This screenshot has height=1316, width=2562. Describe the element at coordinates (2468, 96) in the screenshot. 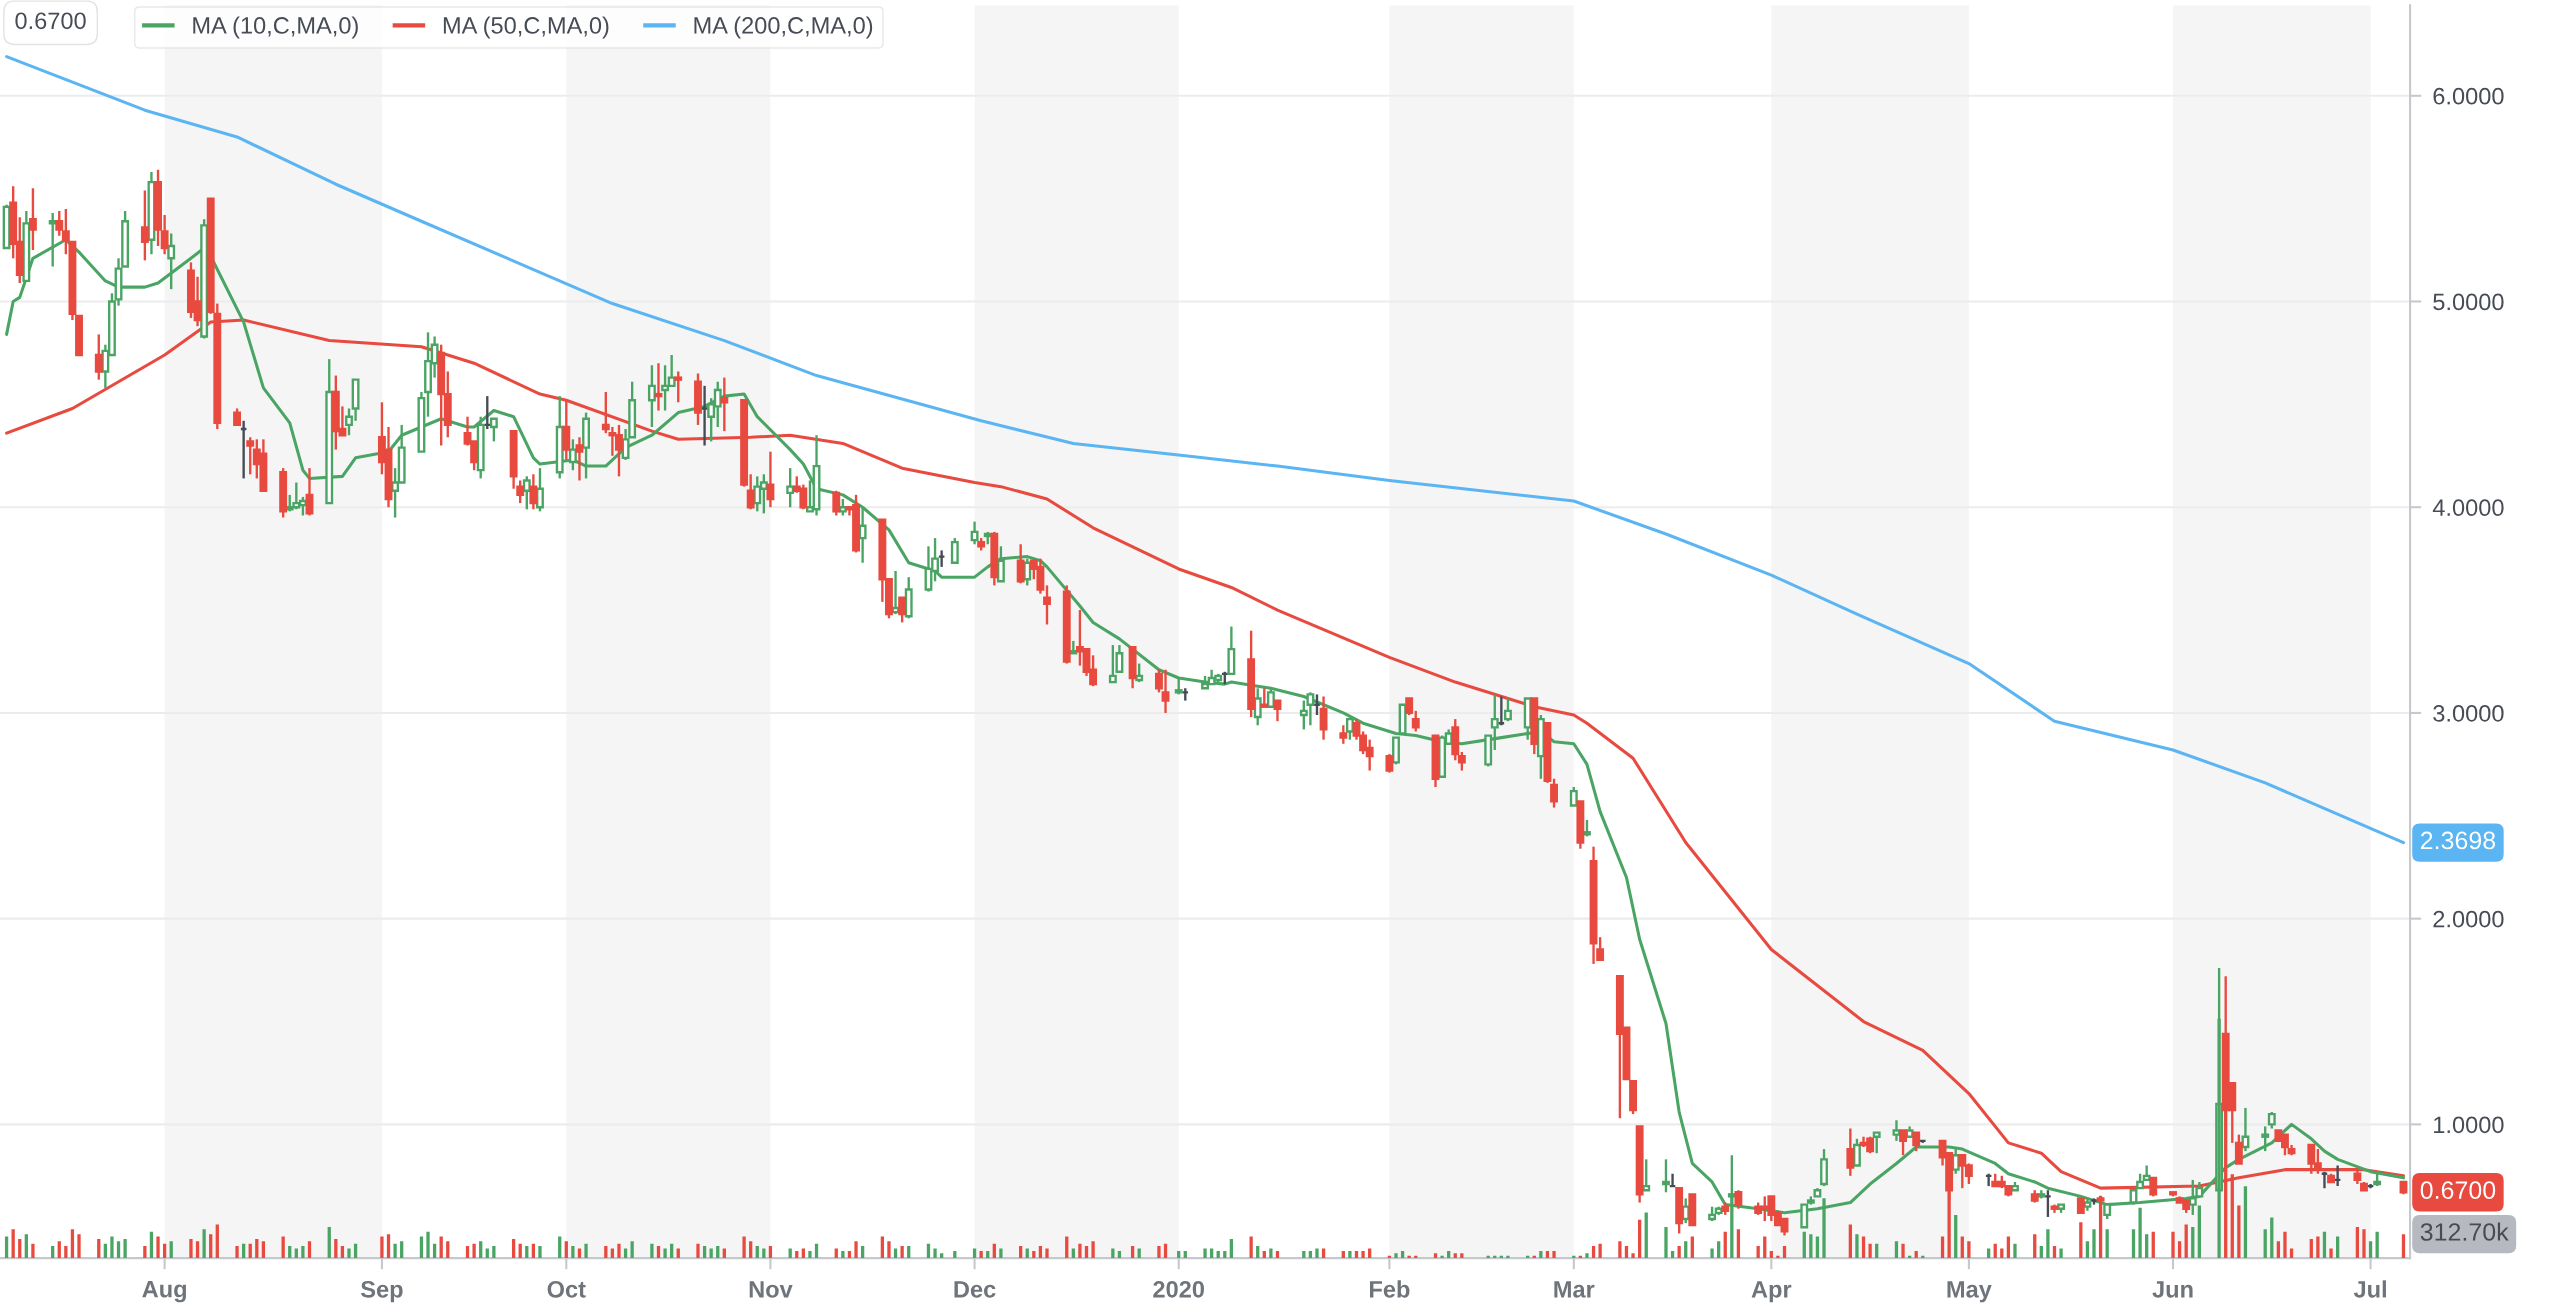

I see `y-tick-label: 6.0000` at that location.